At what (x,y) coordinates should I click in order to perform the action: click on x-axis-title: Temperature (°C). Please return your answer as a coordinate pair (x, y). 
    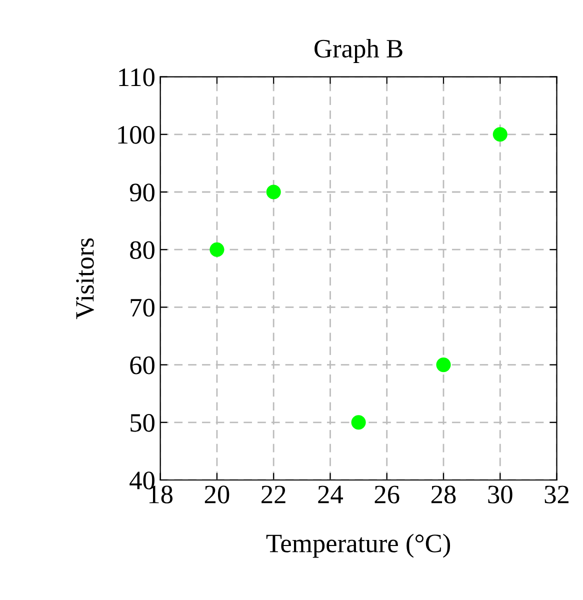
    Looking at the image, I should click on (358, 546).